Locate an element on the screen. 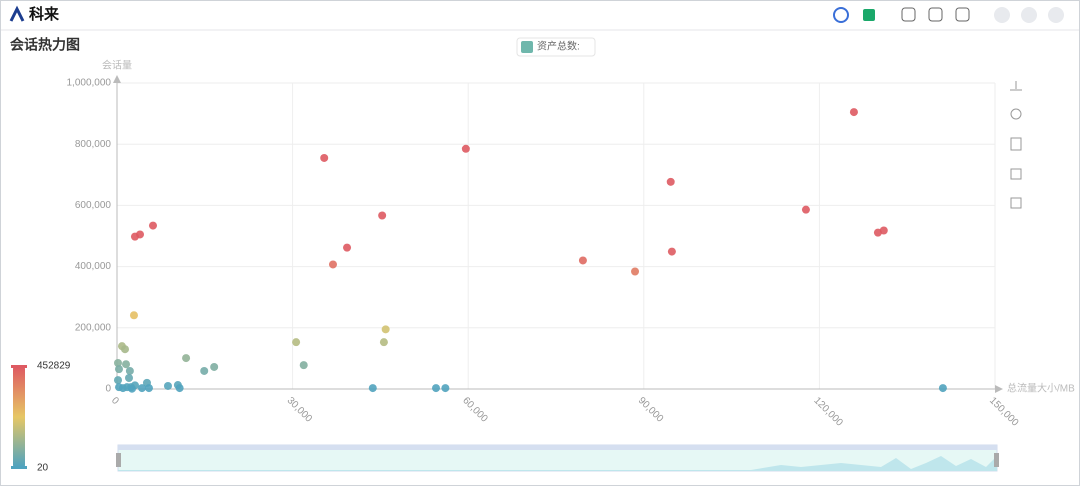  x-tick-label: 60,000 is located at coordinates (475, 410).